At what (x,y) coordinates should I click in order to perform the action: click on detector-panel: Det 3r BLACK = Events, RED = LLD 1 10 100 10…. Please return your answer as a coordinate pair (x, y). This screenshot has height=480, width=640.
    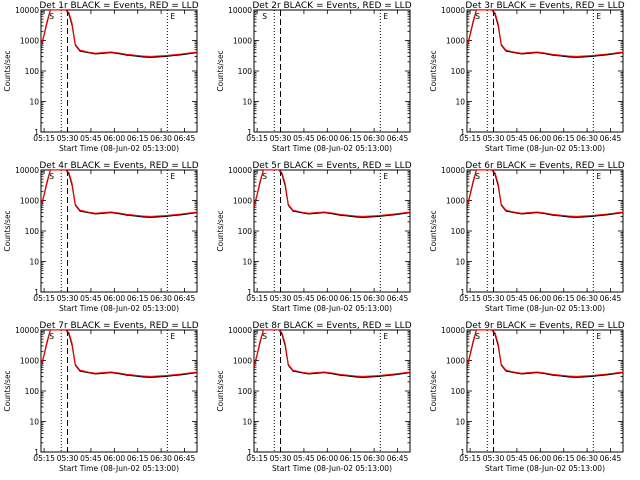
    Looking at the image, I should click on (532, 80).